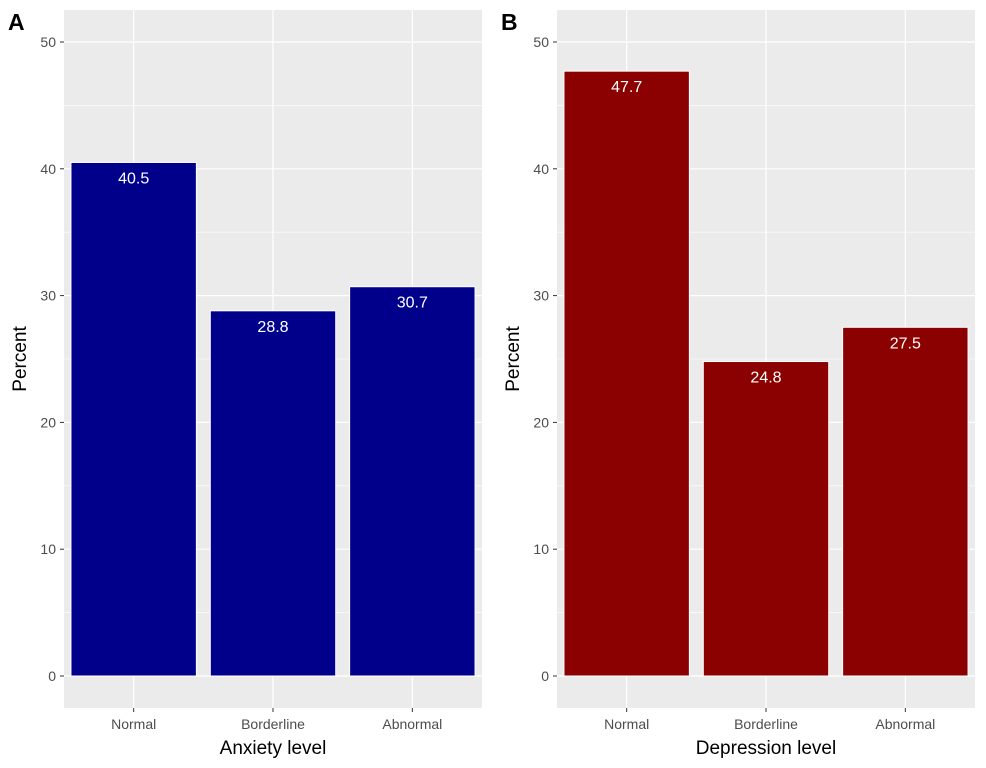 Image resolution: width=986 pixels, height=768 pixels. What do you see at coordinates (766, 748) in the screenshot?
I see `x-axis-title: Depression level` at bounding box center [766, 748].